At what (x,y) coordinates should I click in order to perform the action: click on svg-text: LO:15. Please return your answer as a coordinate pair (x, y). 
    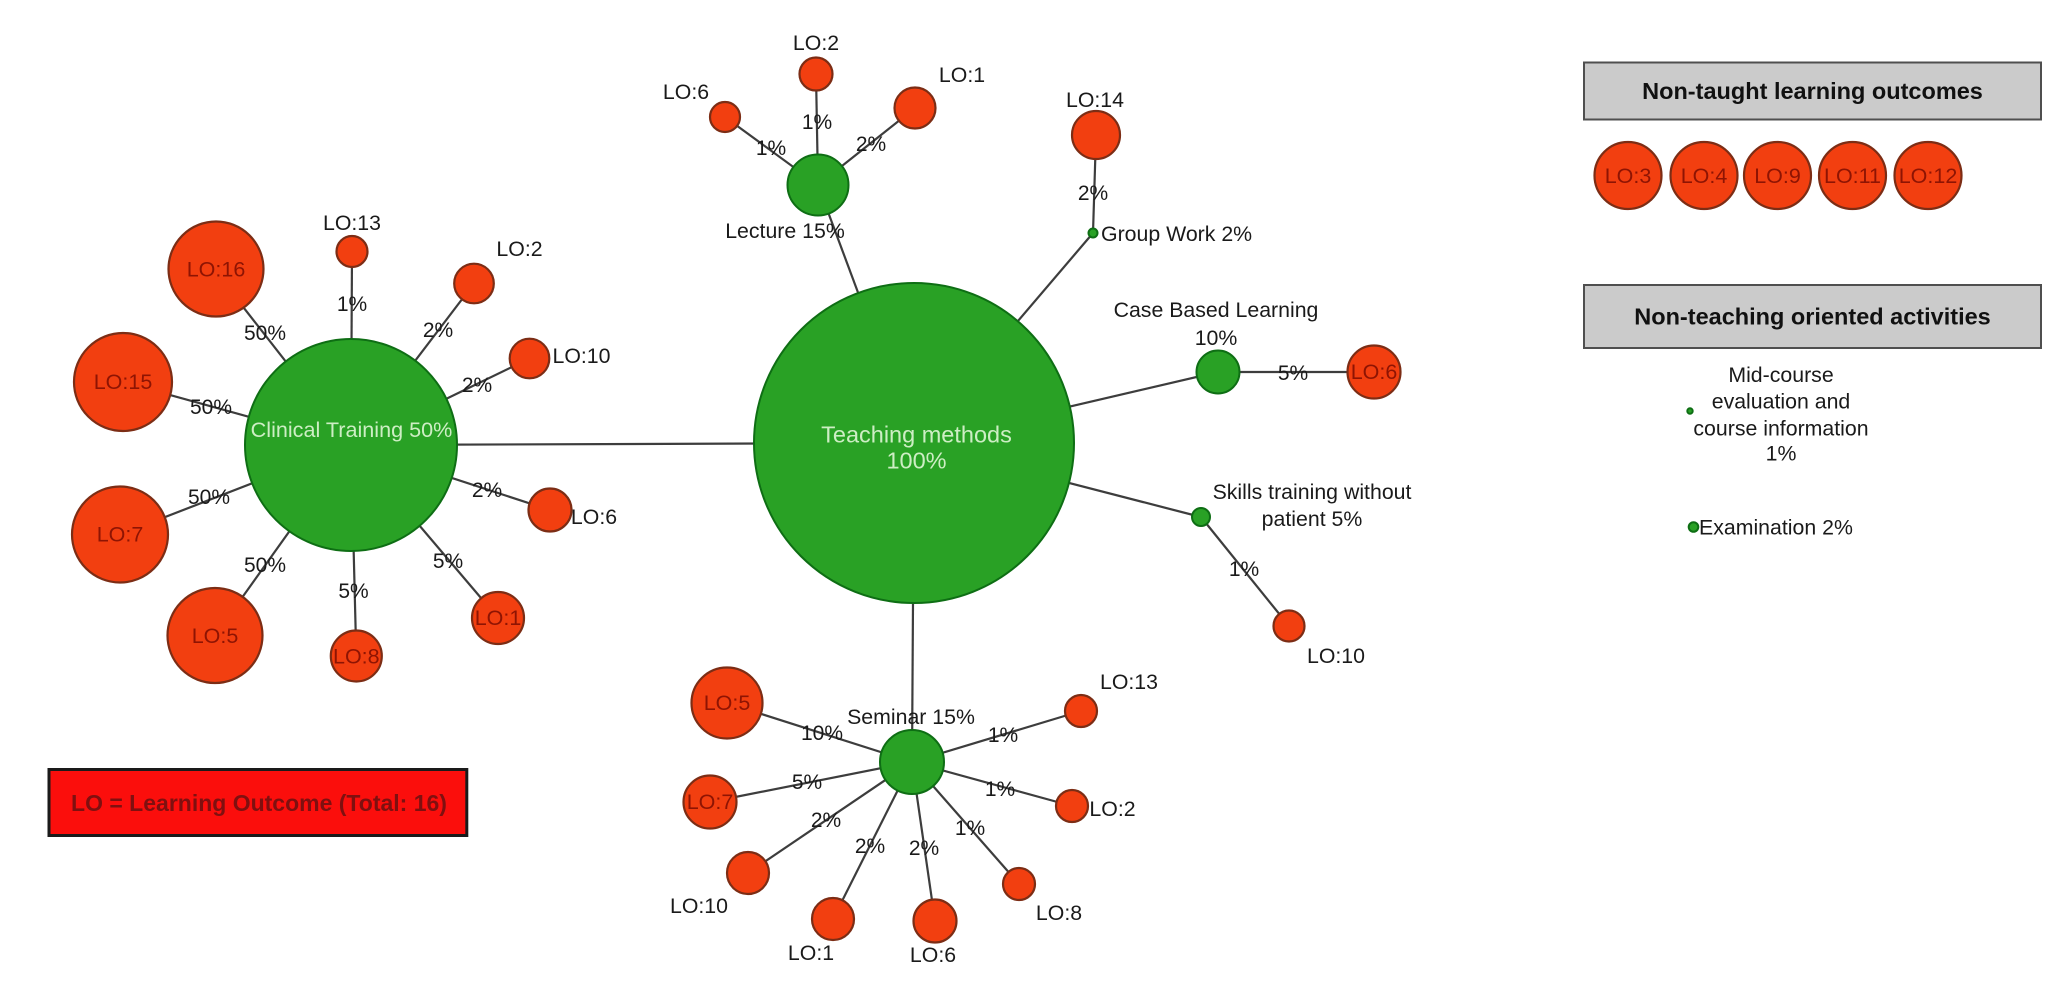
    Looking at the image, I should click on (123, 382).